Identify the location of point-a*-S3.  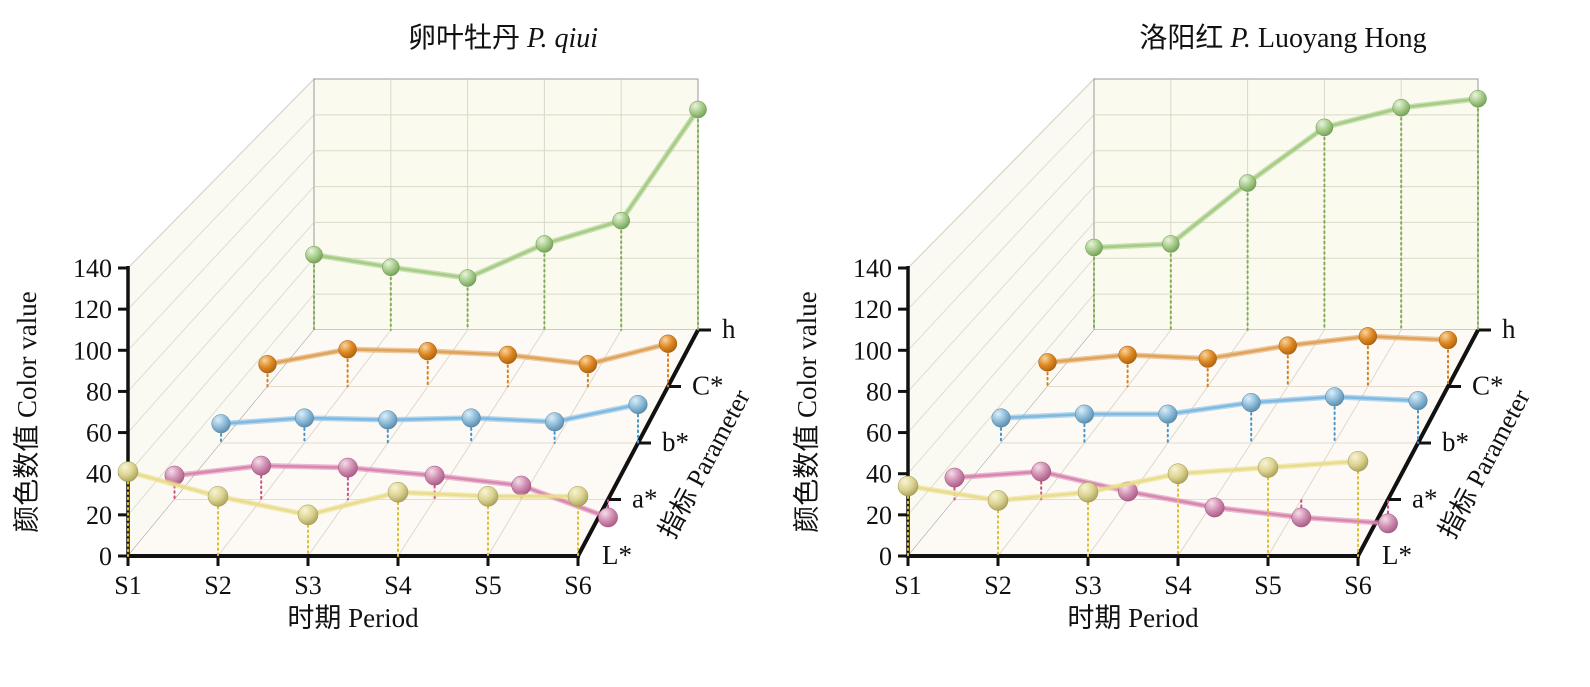
(348, 467).